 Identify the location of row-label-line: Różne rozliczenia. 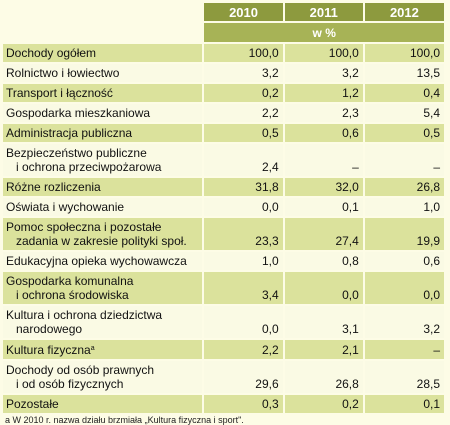
(53, 187).